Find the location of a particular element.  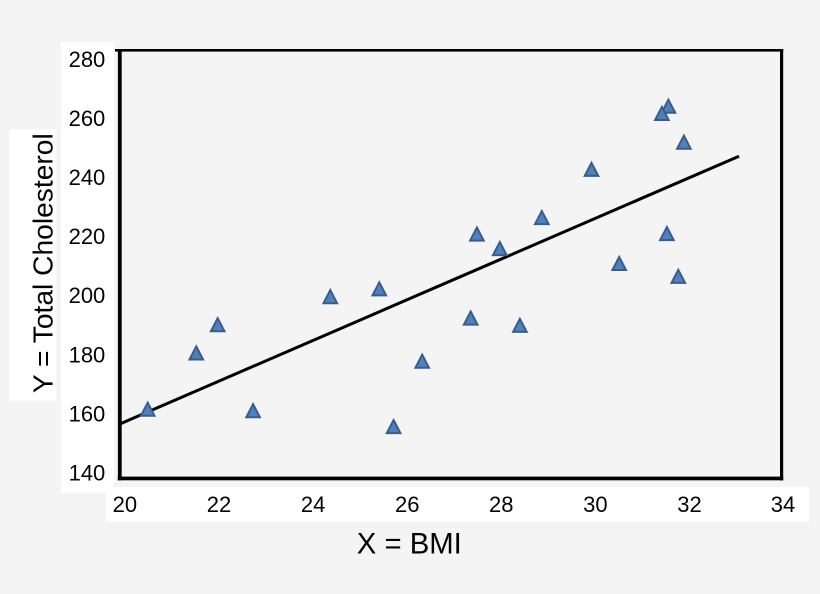

svg-text: 22 is located at coordinates (219, 504).